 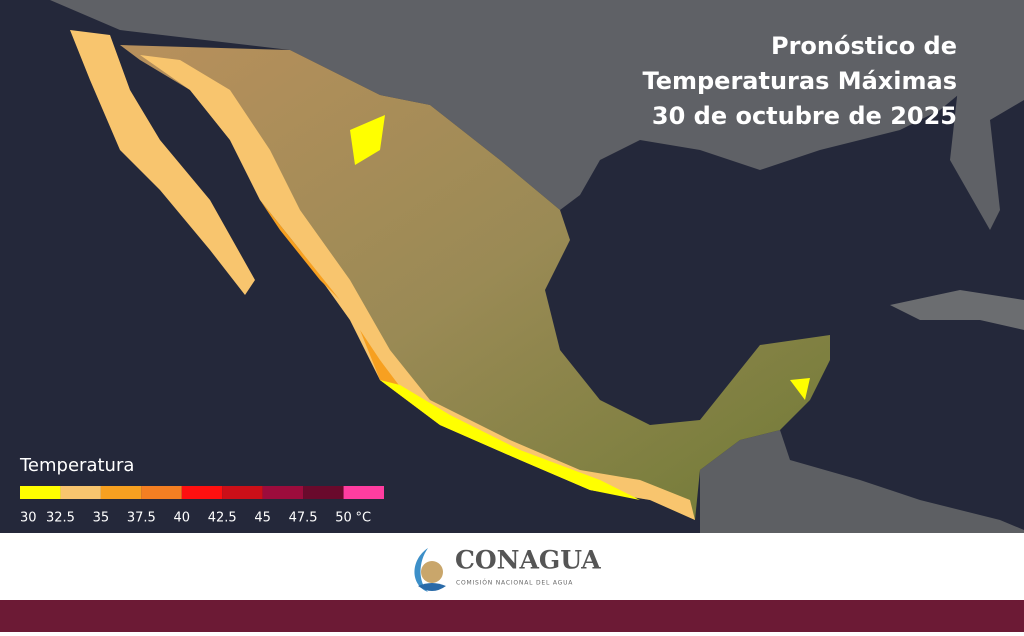 I want to click on legend-tick-label: 45, so click(x=262, y=518).